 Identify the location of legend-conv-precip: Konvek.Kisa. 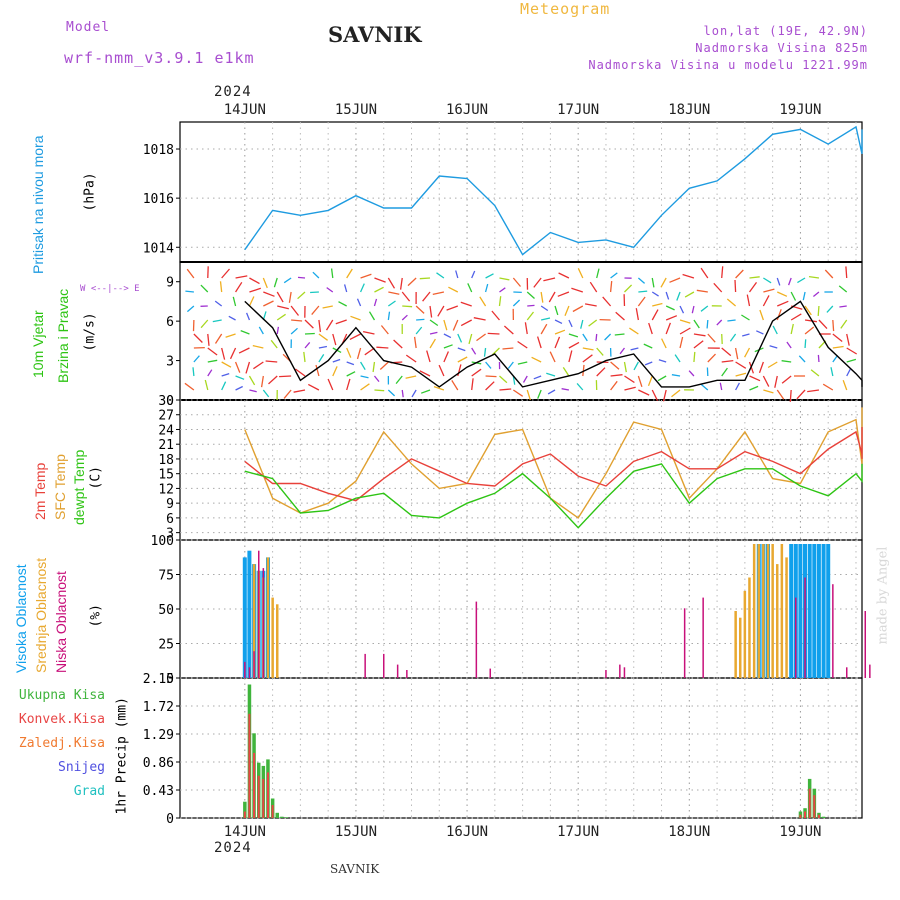
(61, 719).